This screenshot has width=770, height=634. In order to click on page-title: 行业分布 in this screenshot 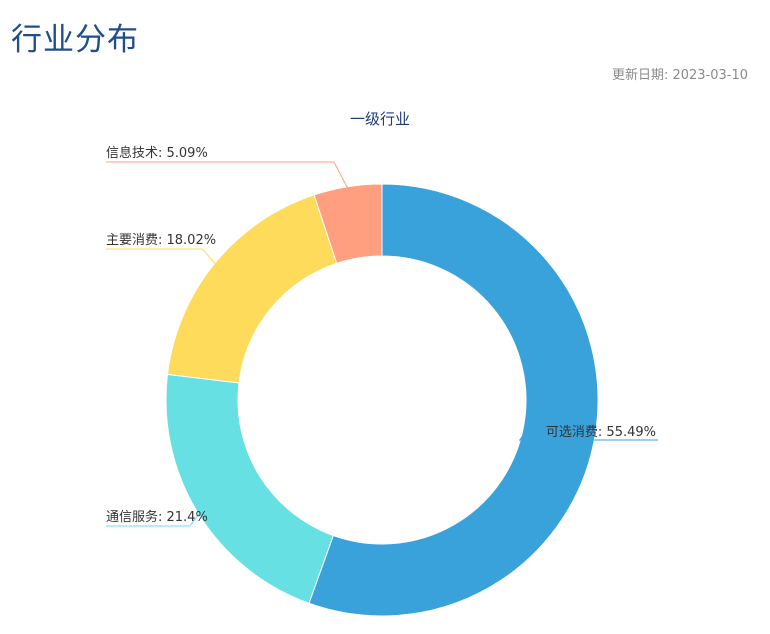, I will do `click(75, 40)`.